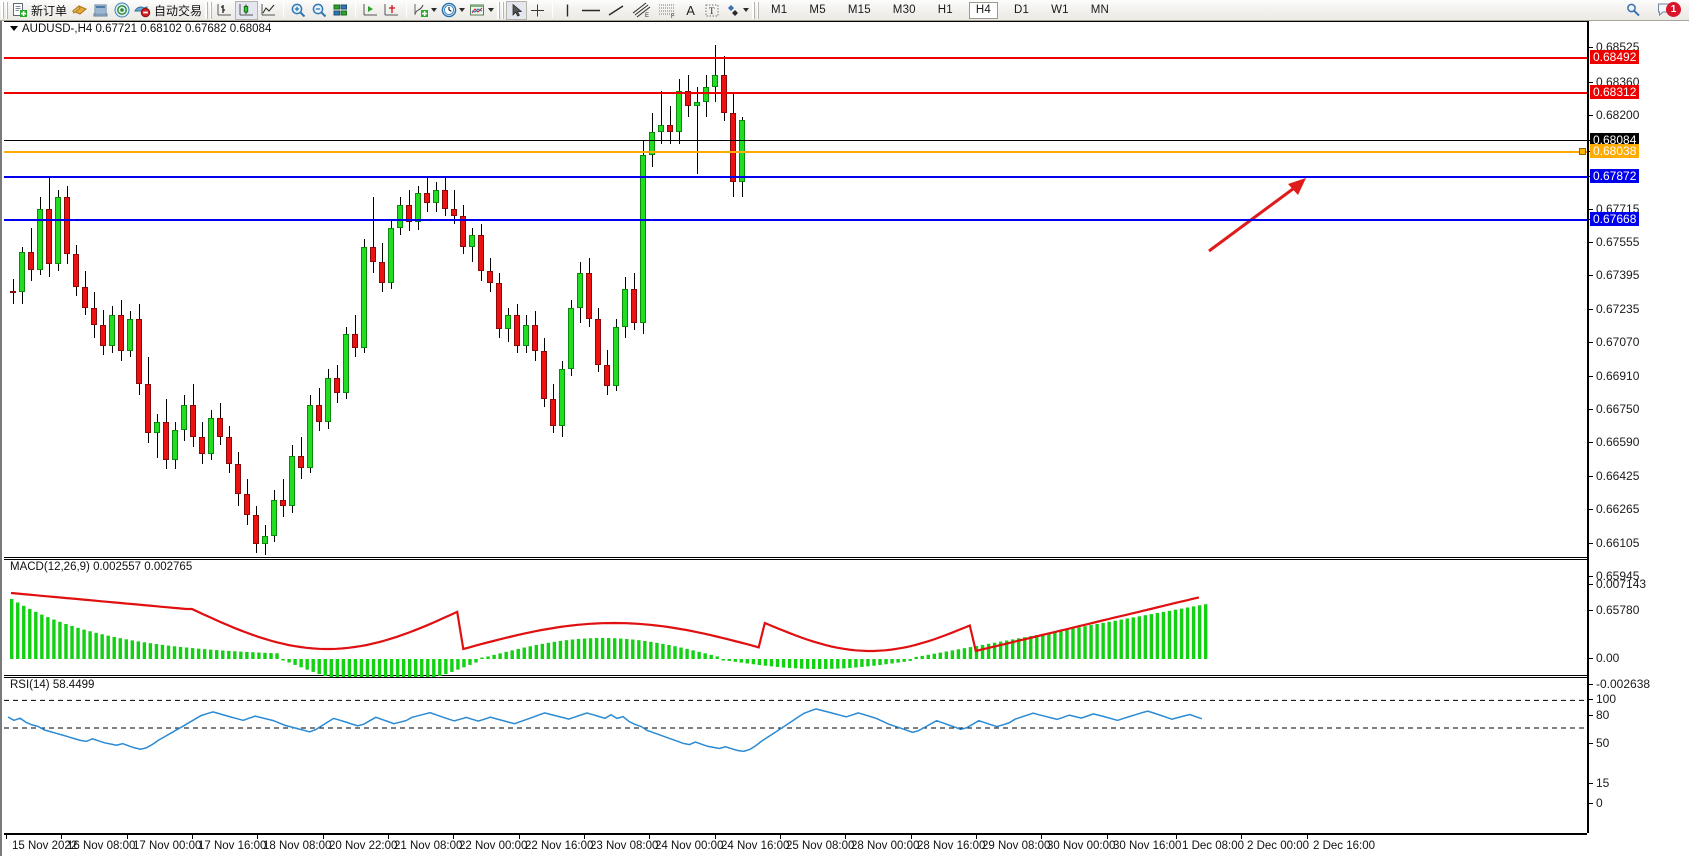 This screenshot has height=856, width=1689. I want to click on timeframe-h4-button: H4, so click(983, 10).